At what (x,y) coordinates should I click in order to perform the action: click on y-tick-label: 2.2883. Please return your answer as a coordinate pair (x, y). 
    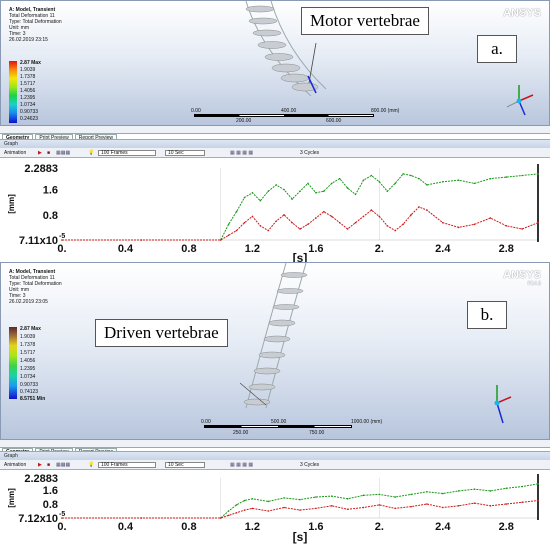
    Looking at the image, I should click on (41, 169).